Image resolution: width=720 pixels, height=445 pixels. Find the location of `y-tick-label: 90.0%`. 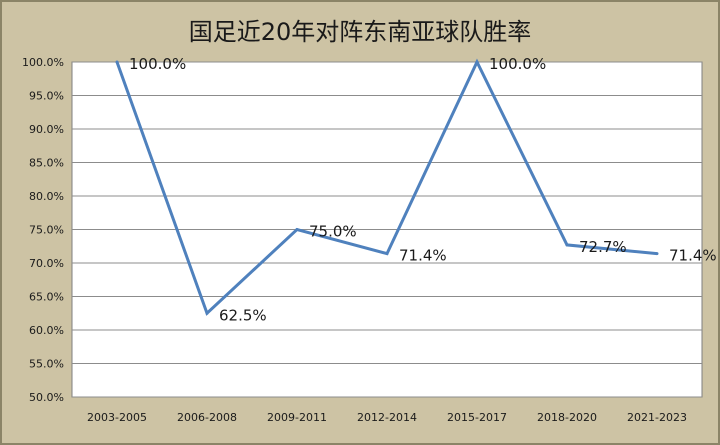

y-tick-label: 90.0% is located at coordinates (46, 129).